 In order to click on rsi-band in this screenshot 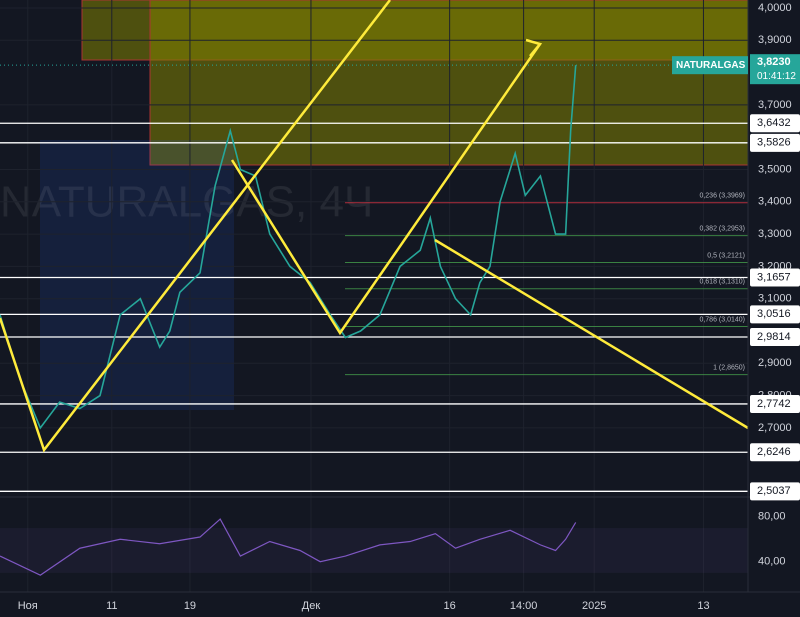, I will do `click(374, 550)`.